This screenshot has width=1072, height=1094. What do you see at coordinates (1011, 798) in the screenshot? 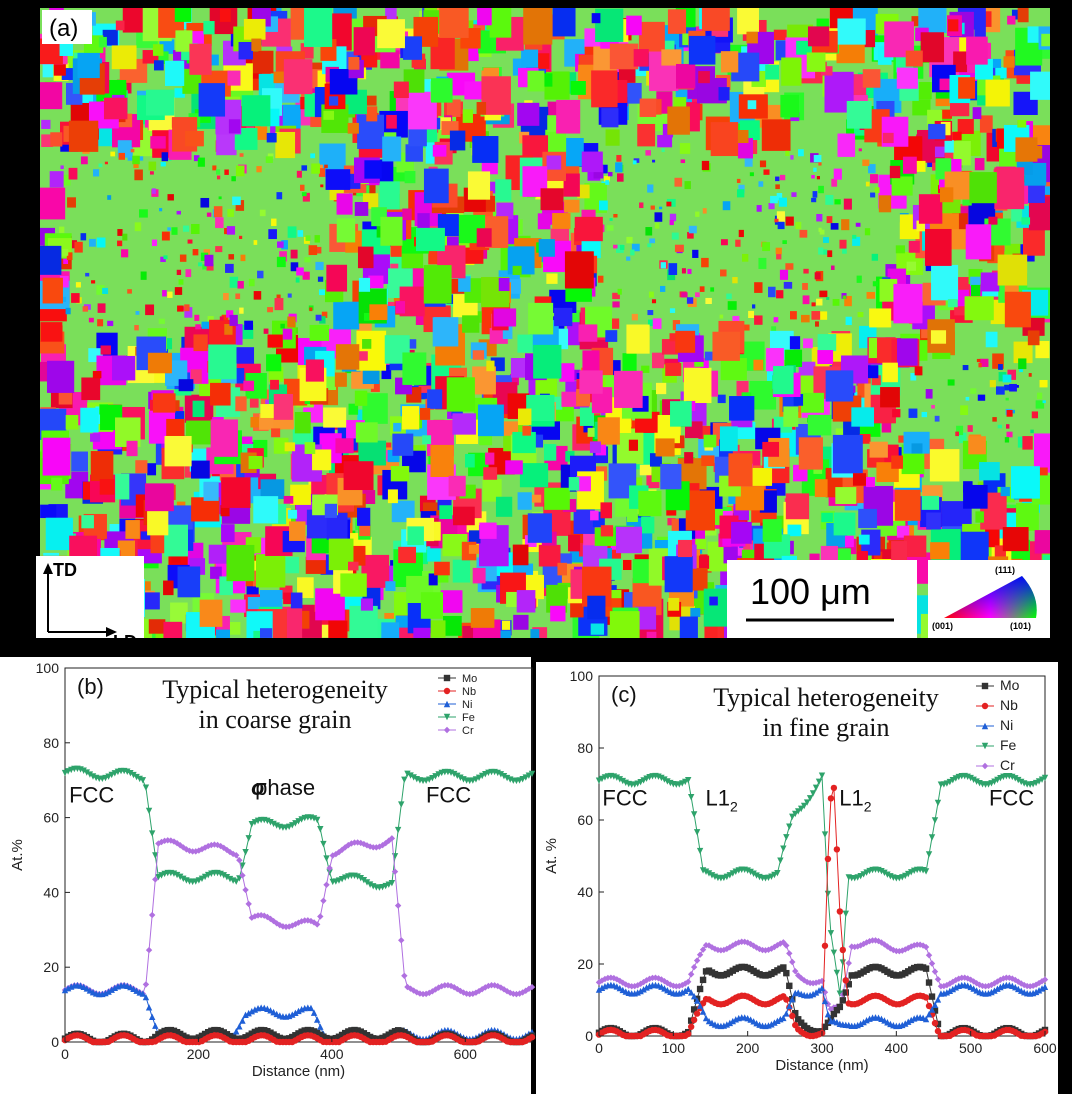
I see `annotation: FCC` at bounding box center [1011, 798].